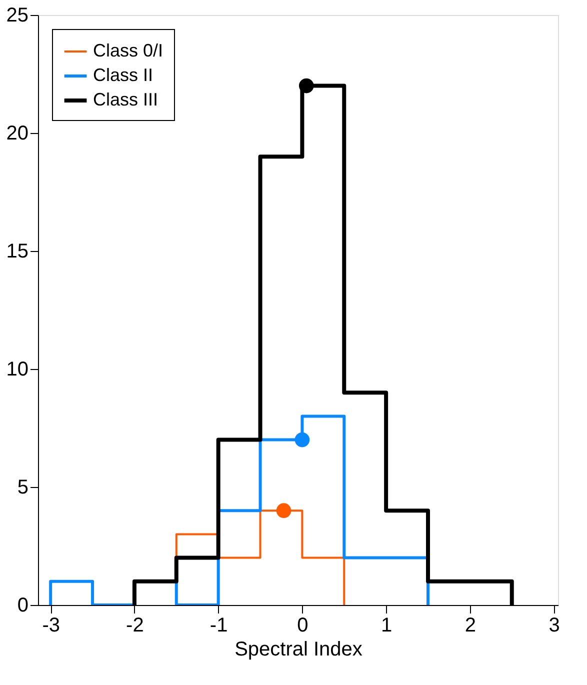 Image resolution: width=587 pixels, height=685 pixels. What do you see at coordinates (22, 605) in the screenshot?
I see `y-tick-label: 0` at bounding box center [22, 605].